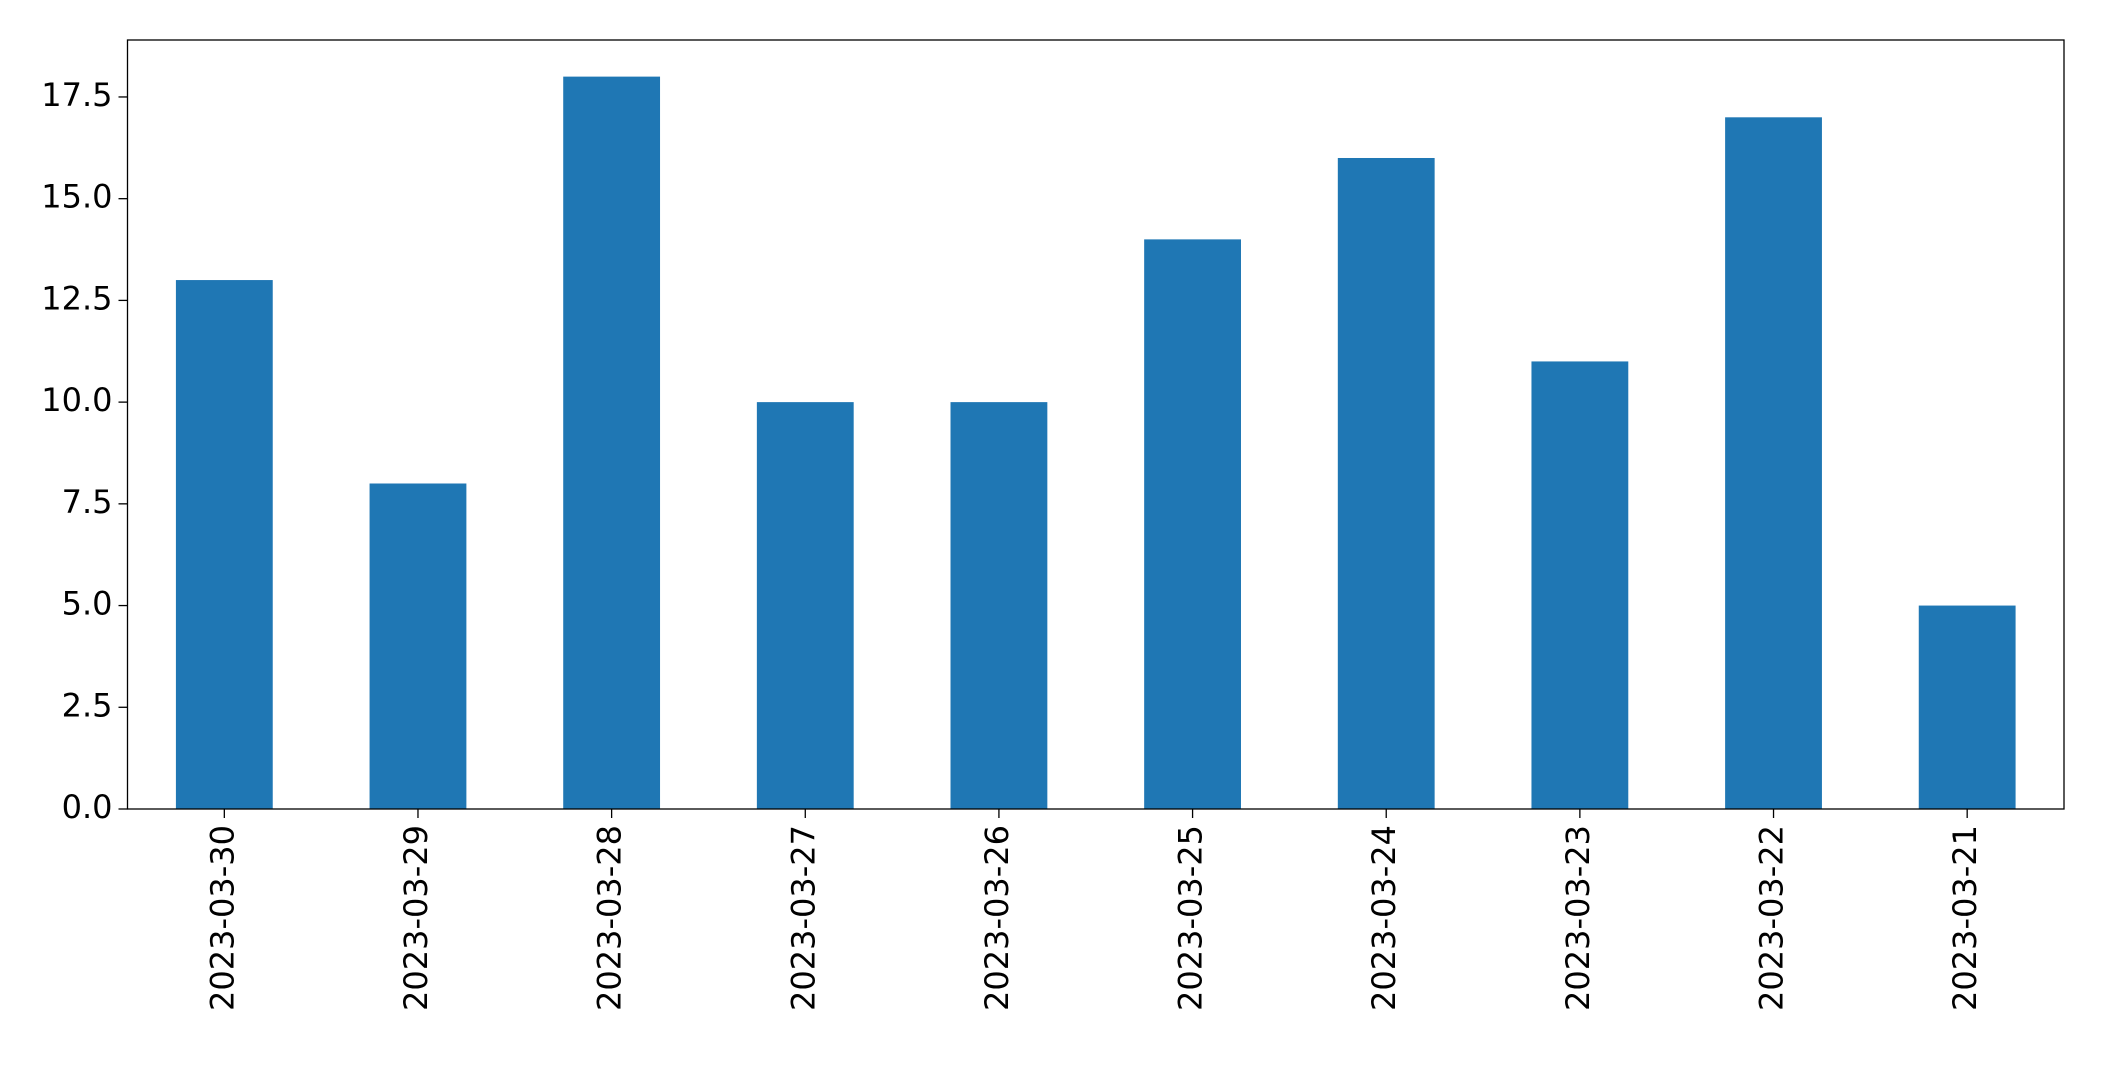  What do you see at coordinates (76, 298) in the screenshot?
I see `y-tick-label: 12.5` at bounding box center [76, 298].